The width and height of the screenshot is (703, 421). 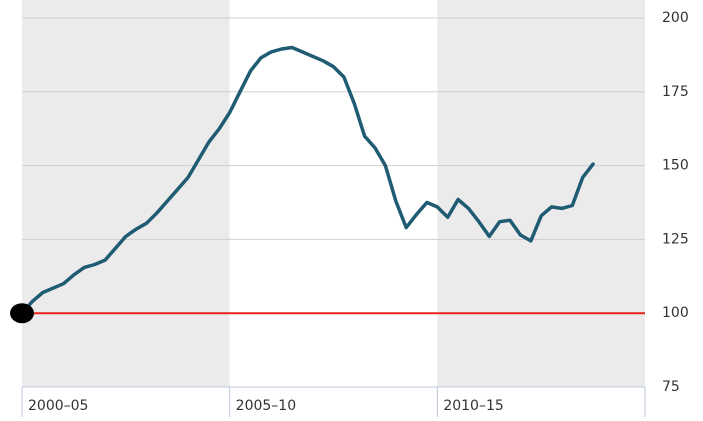 I want to click on x-tick-label: 2010–15, so click(x=473, y=406).